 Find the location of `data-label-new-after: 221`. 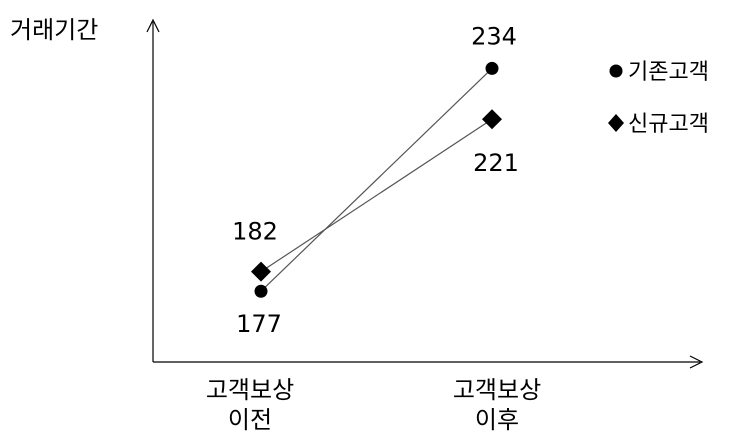

data-label-new-after: 221 is located at coordinates (496, 163).